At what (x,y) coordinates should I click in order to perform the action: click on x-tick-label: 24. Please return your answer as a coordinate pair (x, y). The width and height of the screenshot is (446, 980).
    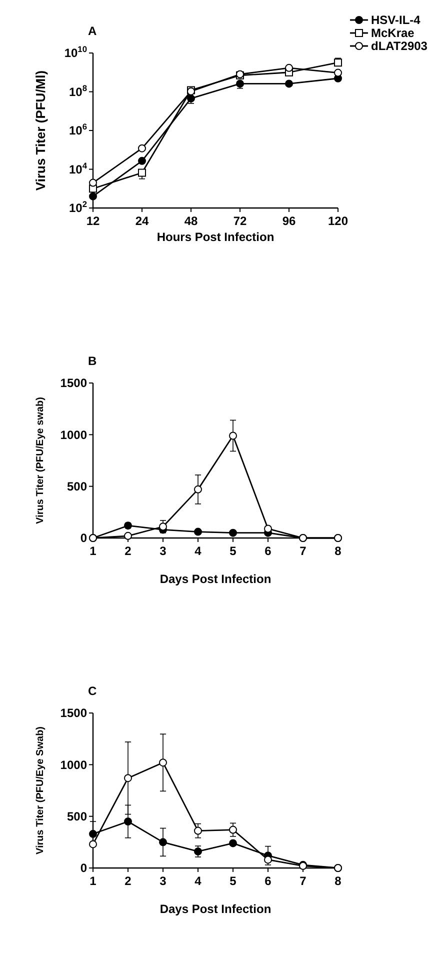
    Looking at the image, I should click on (142, 221).